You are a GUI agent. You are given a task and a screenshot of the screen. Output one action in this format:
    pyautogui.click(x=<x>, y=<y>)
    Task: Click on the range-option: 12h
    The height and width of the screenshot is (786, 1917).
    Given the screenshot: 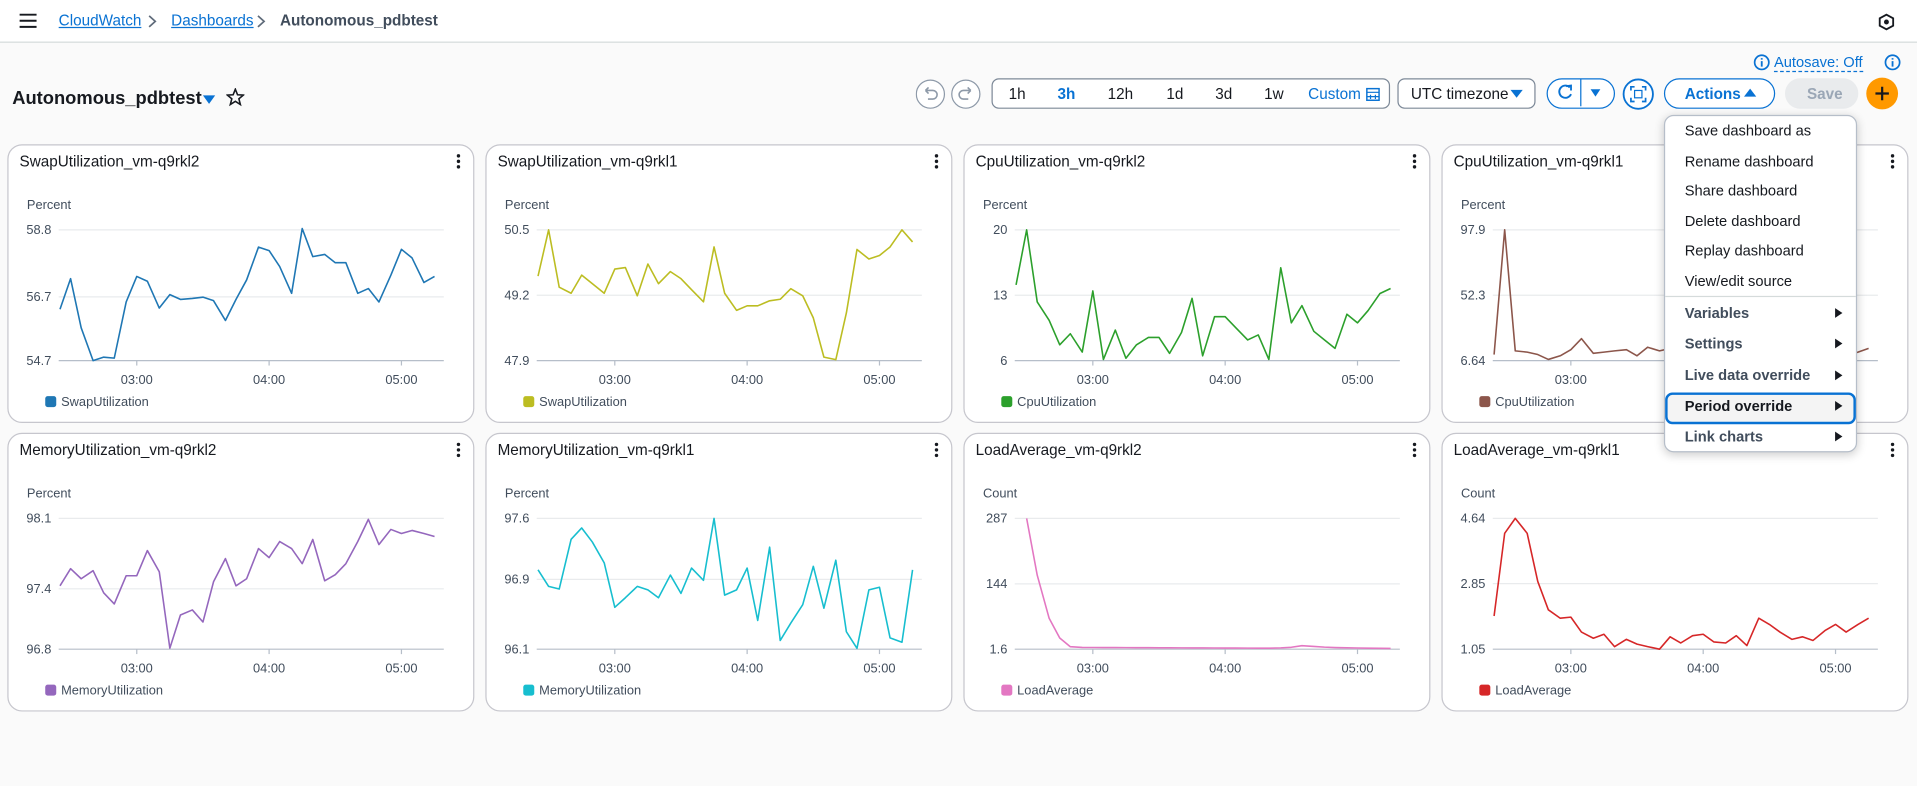 What is the action you would take?
    pyautogui.click(x=1120, y=94)
    